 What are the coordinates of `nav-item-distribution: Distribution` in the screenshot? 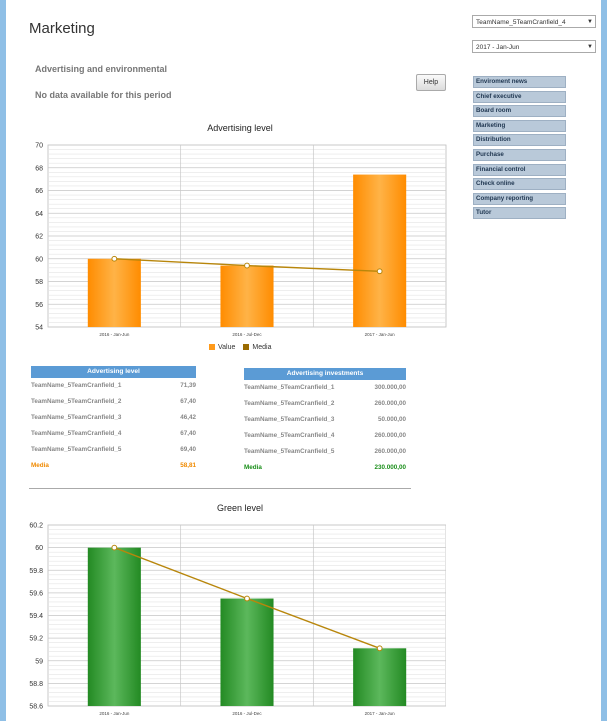 It's located at (519, 140).